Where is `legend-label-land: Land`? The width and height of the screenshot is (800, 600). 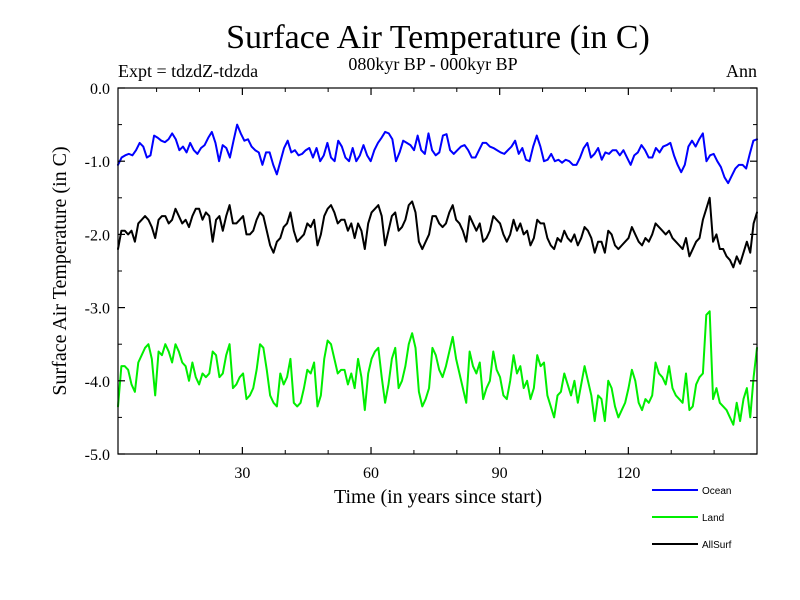
legend-label-land: Land is located at coordinates (713, 518).